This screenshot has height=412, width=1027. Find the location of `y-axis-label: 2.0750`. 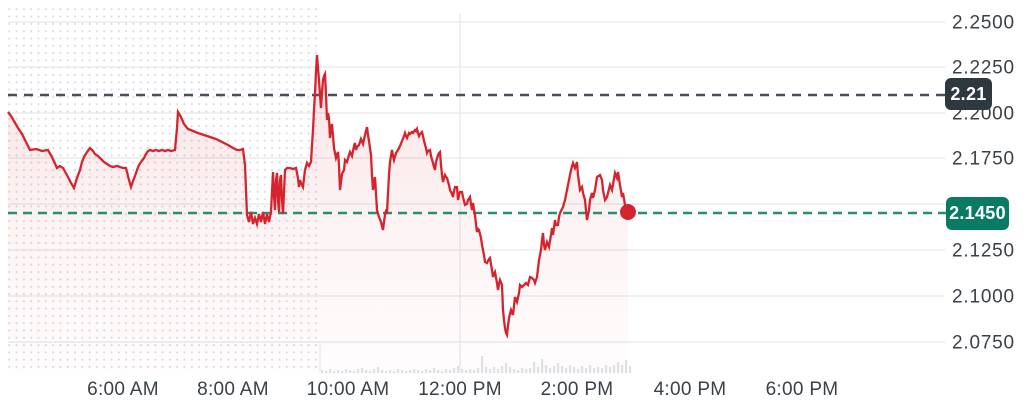

y-axis-label: 2.0750 is located at coordinates (983, 343).